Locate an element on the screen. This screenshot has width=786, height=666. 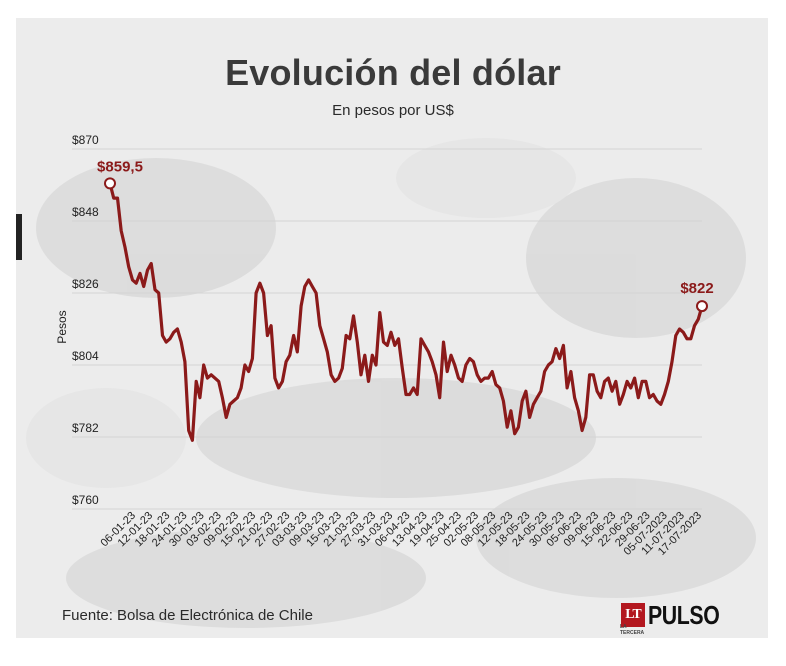
chart-title: Evolución del dólar is located at coordinates (393, 72).